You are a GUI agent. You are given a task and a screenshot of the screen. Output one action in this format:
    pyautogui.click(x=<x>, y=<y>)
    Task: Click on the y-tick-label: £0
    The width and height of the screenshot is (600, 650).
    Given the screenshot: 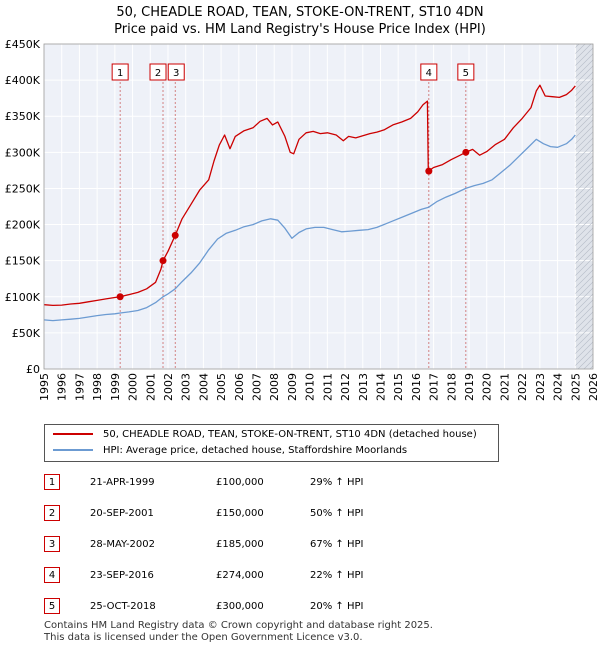 What is the action you would take?
    pyautogui.click(x=33, y=369)
    